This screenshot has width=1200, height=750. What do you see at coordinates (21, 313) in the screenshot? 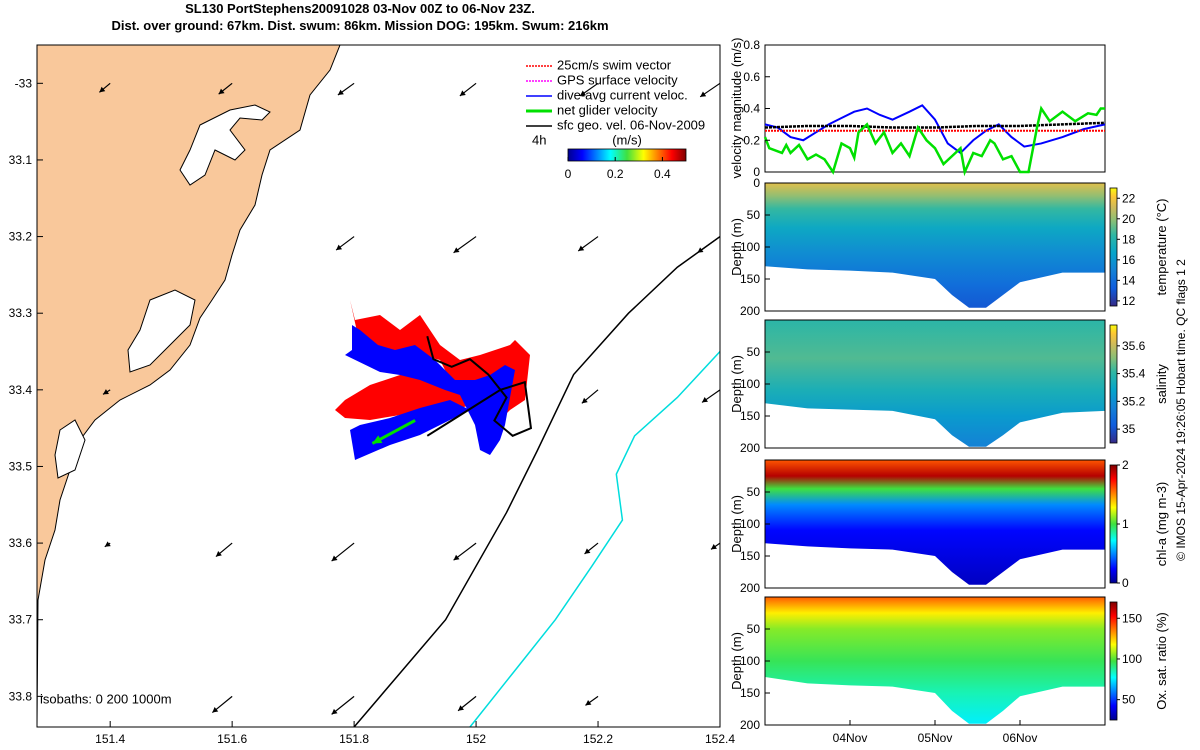
I see `map-y-tick-label: 33.3` at bounding box center [21, 313].